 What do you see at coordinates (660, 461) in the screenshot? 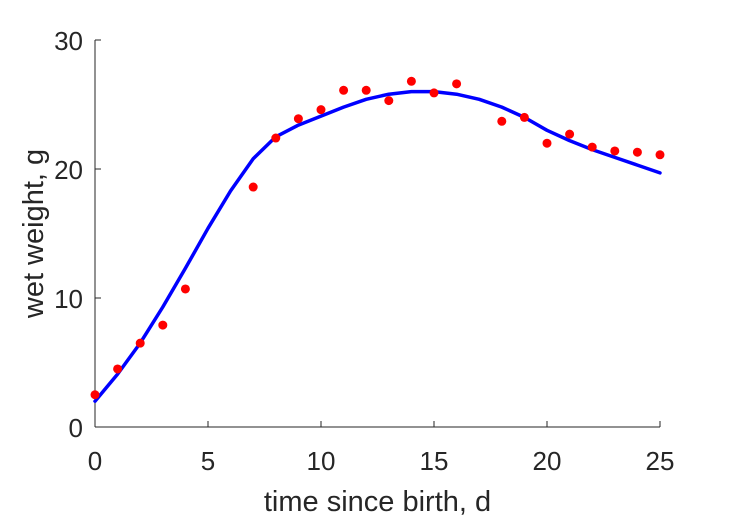
I see `x-tick-label: 25` at bounding box center [660, 461].